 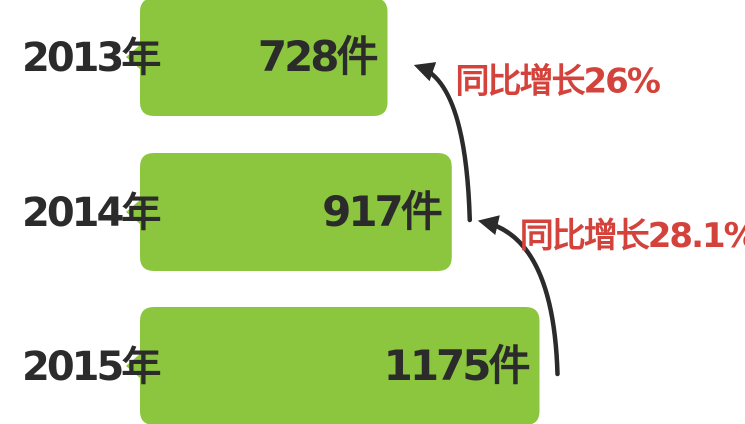 What do you see at coordinates (558, 82) in the screenshot?
I see `growth-label-0: 同比增长26%` at bounding box center [558, 82].